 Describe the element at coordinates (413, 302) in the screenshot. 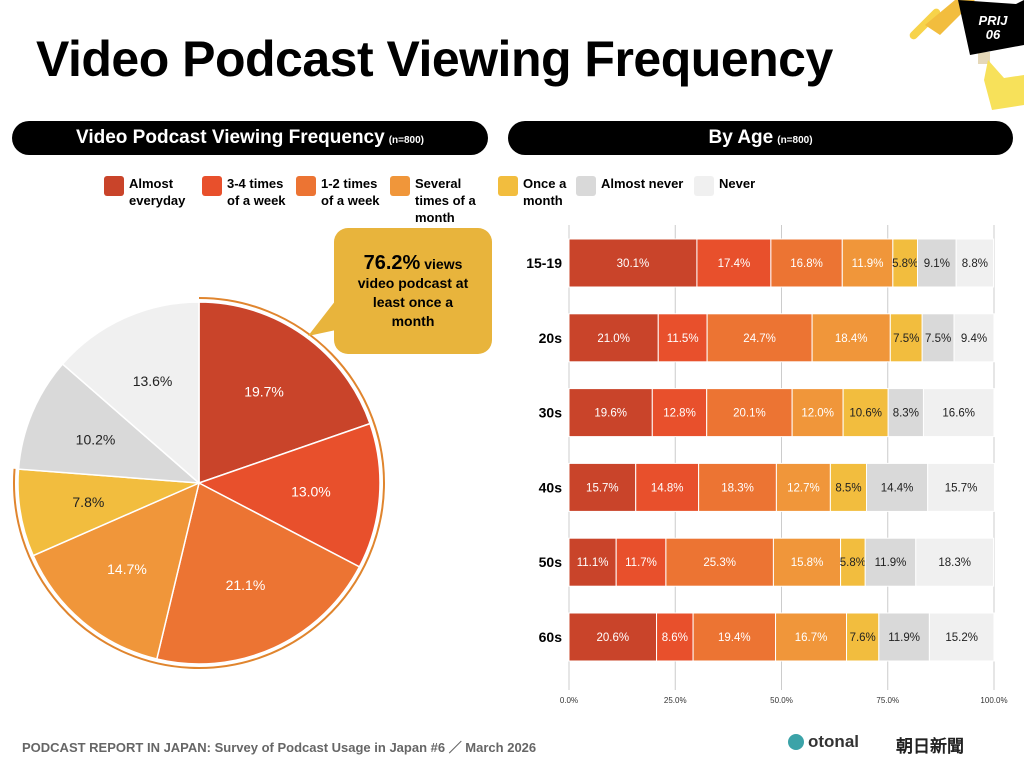

I see `callout-text2: video podcast at least once a month` at that location.